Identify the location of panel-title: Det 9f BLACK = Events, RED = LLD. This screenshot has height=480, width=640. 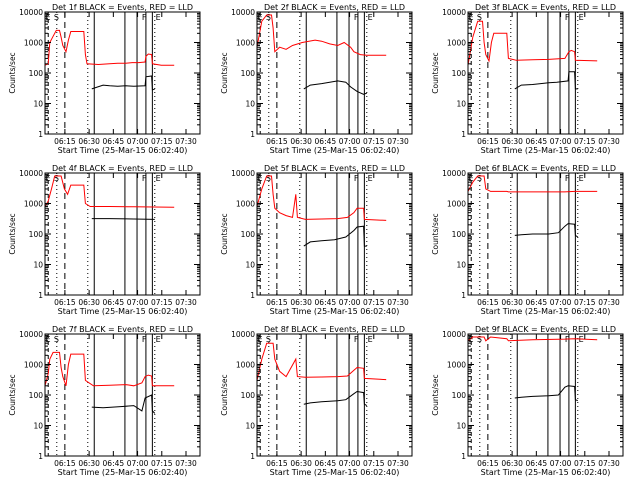
(545, 329).